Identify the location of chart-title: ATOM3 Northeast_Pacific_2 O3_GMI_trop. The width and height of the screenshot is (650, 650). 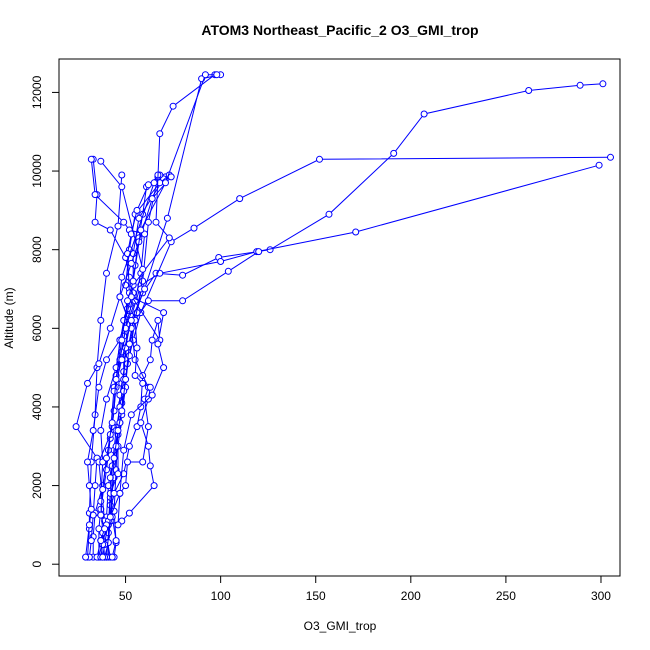
(339, 30).